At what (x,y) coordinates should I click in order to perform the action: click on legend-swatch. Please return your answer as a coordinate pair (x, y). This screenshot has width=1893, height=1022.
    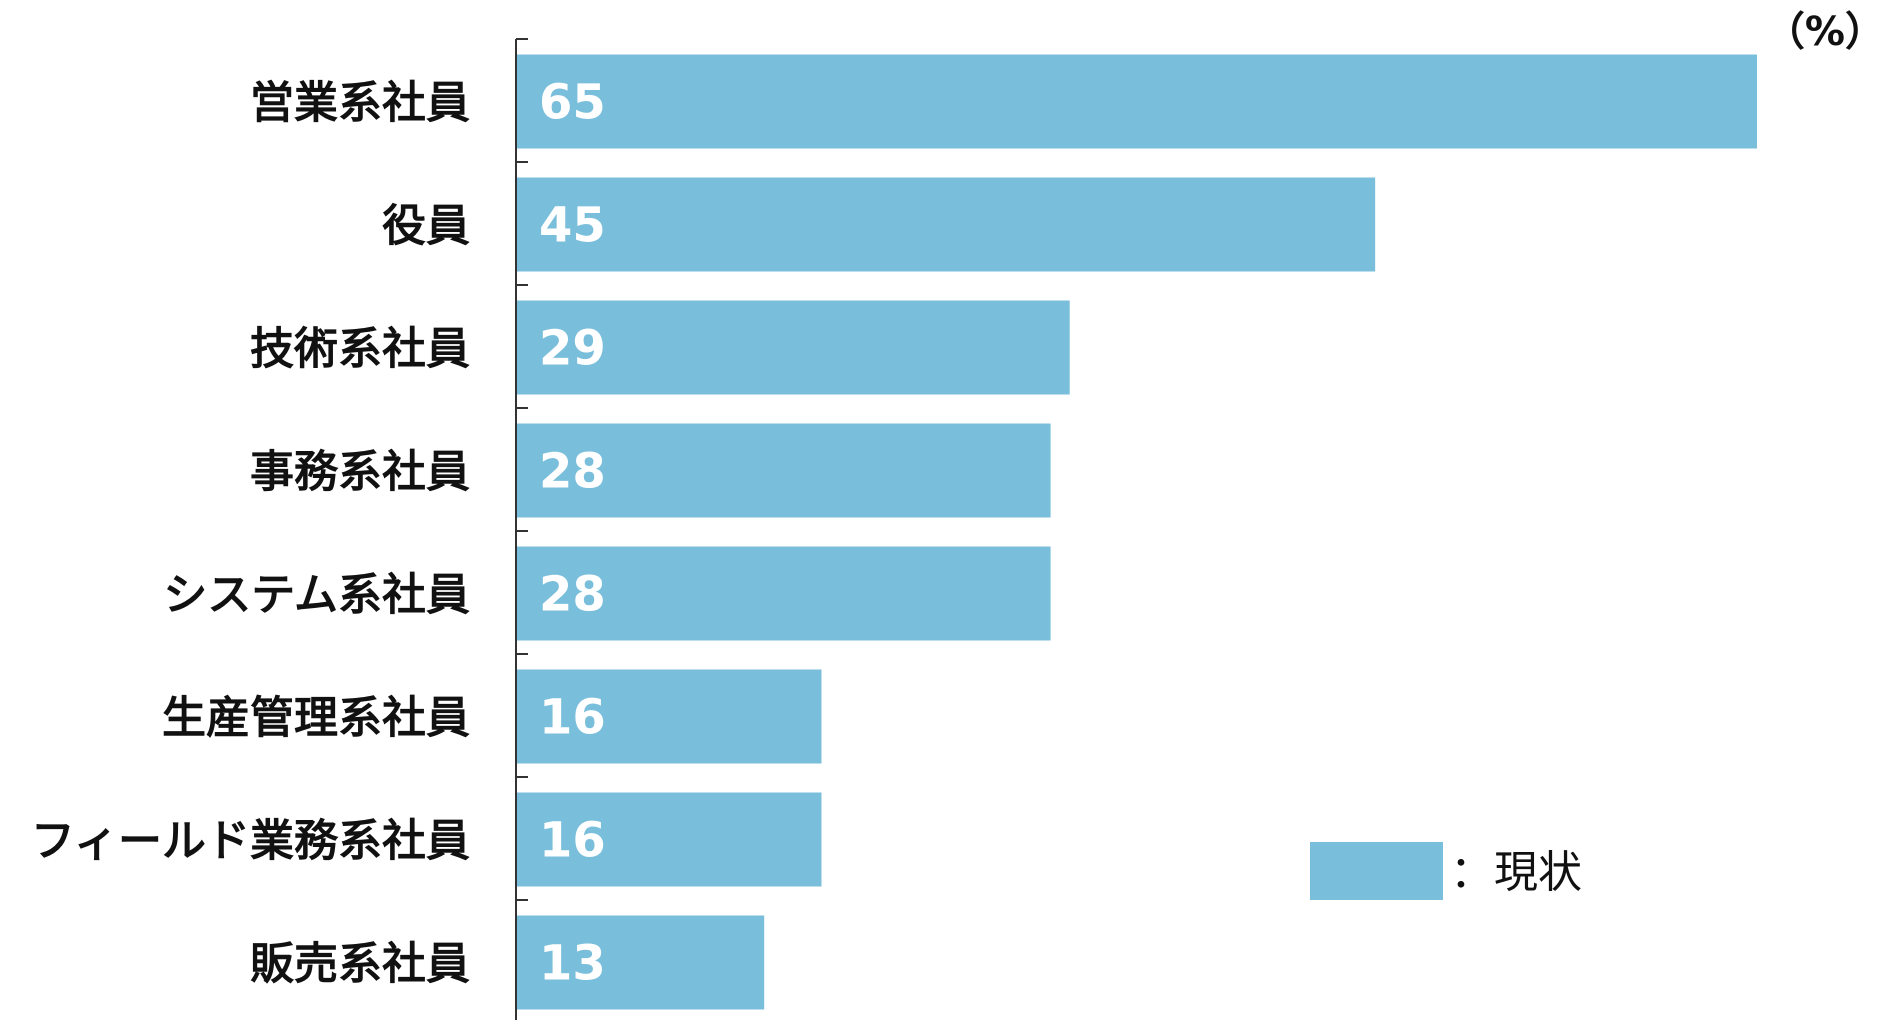
    Looking at the image, I should click on (1376, 871).